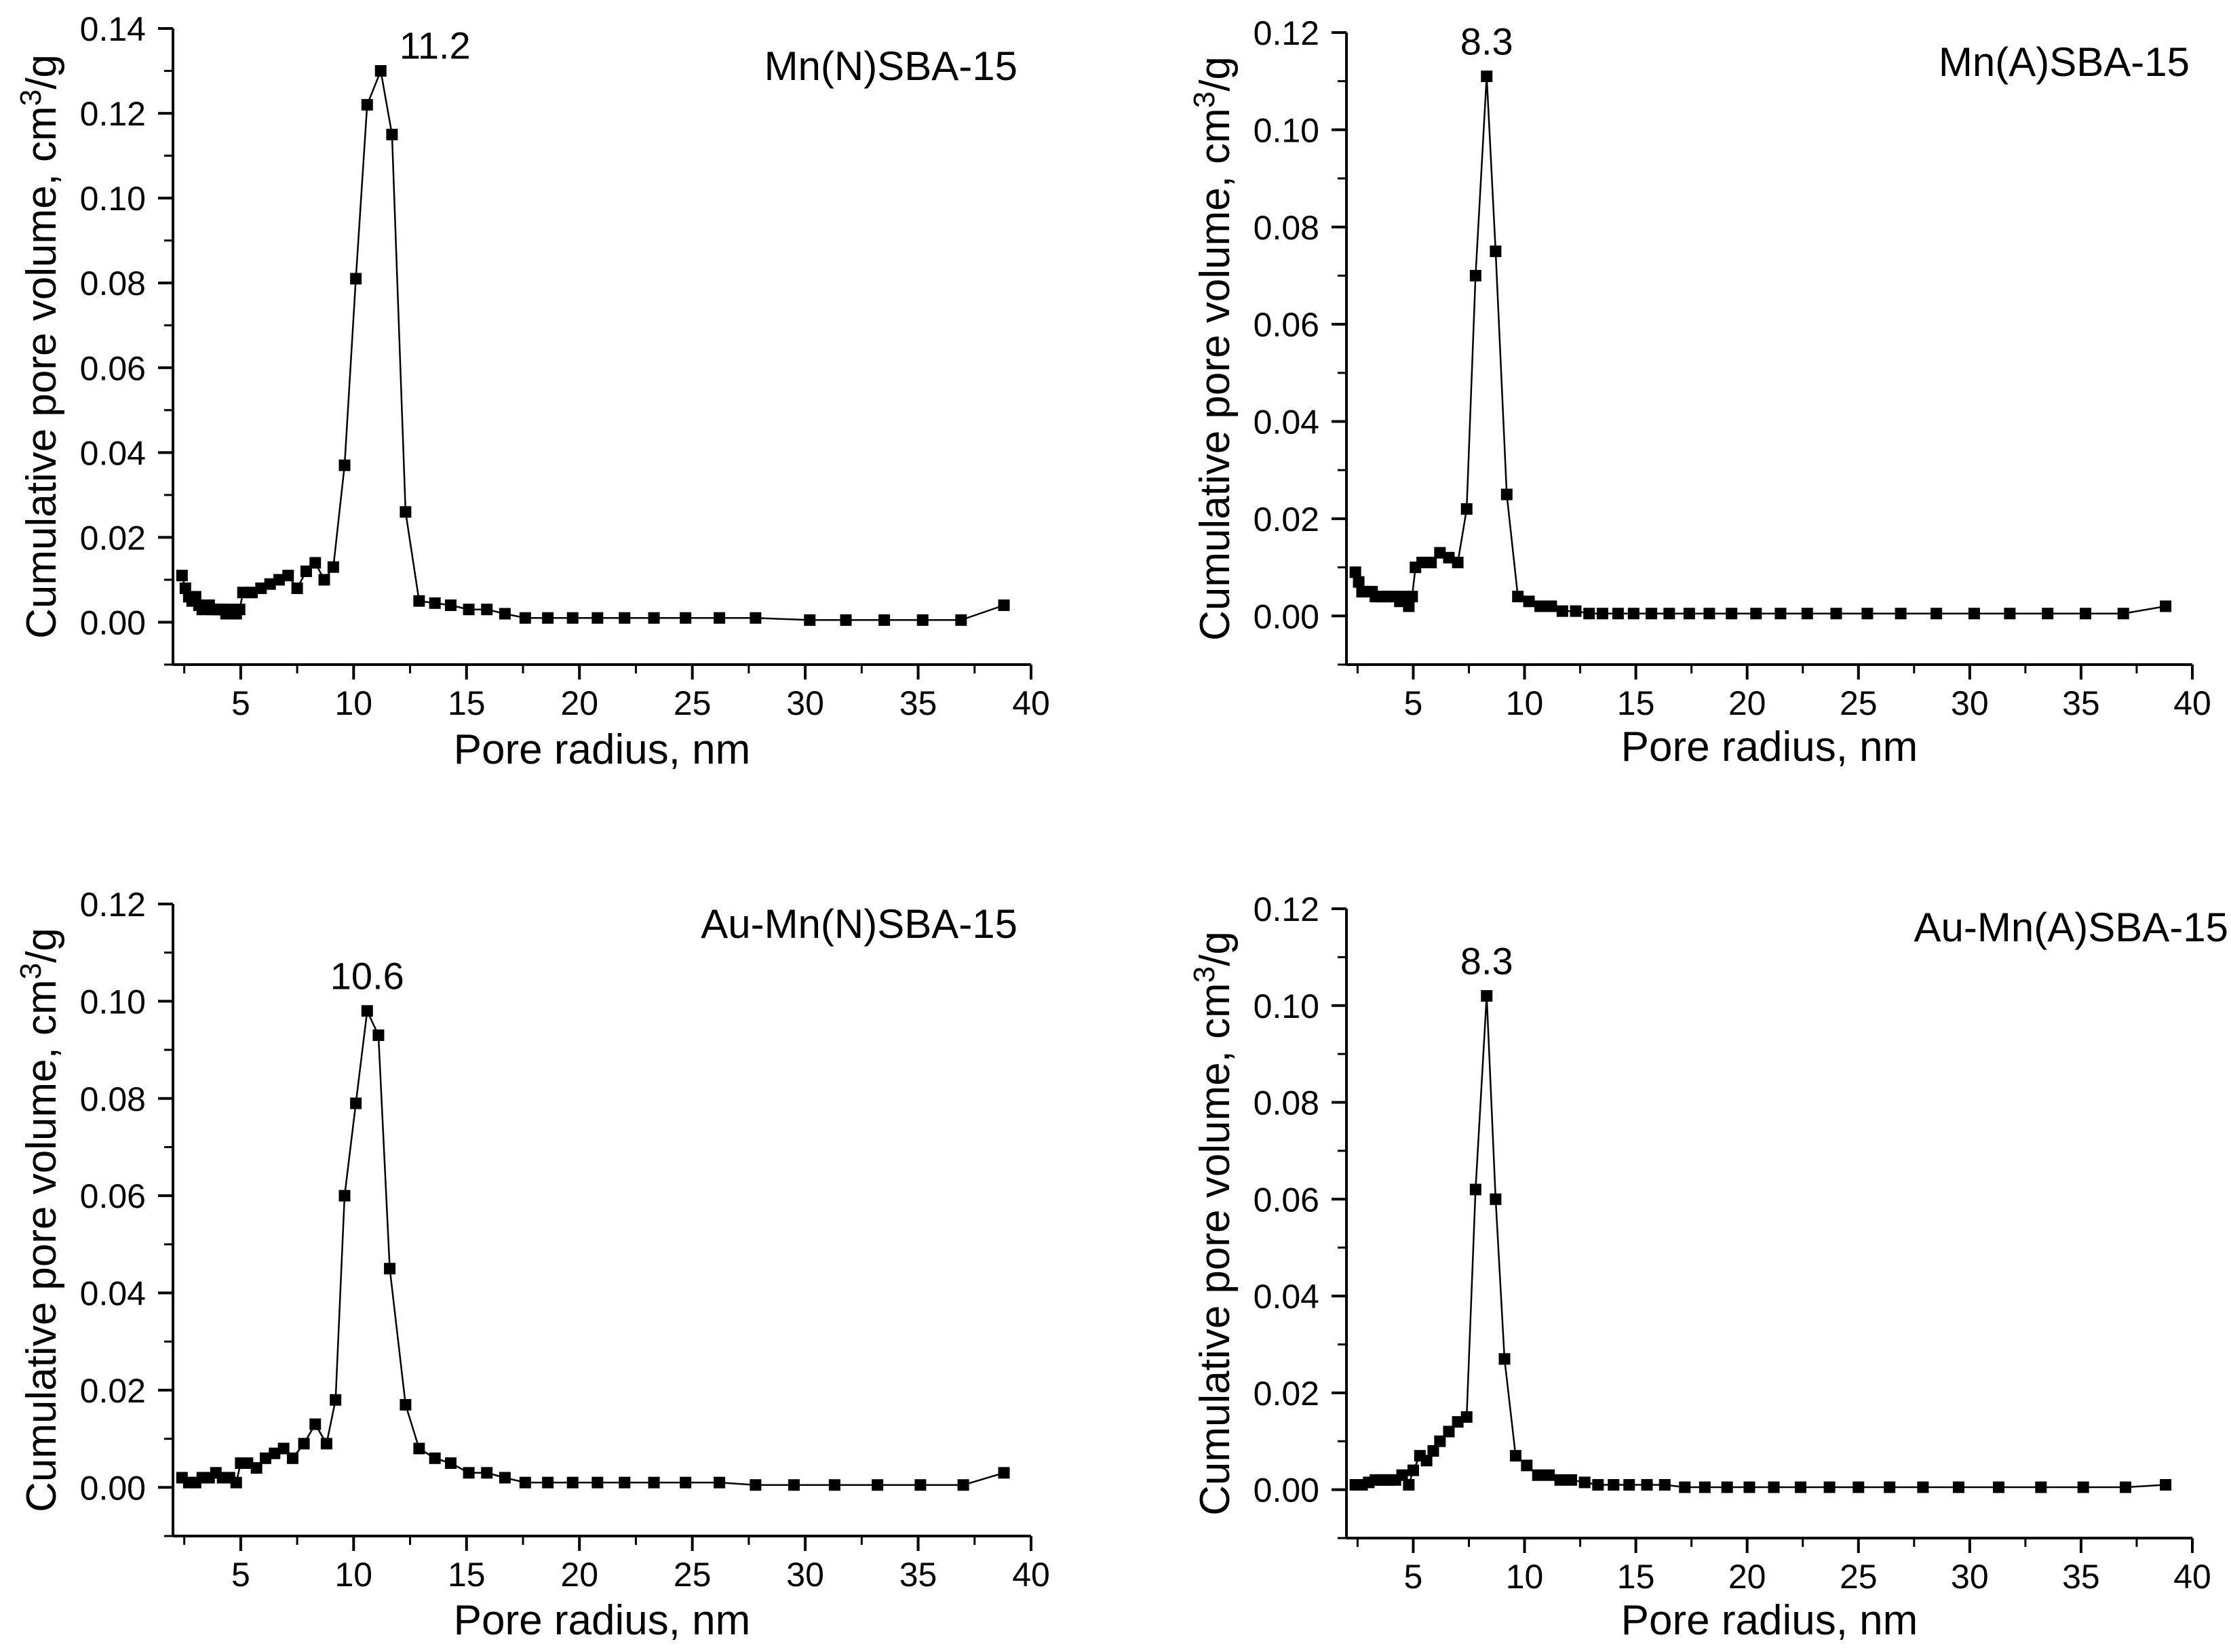 The width and height of the screenshot is (2231, 1652). I want to click on x-tick-label: 20, so click(1747, 703).